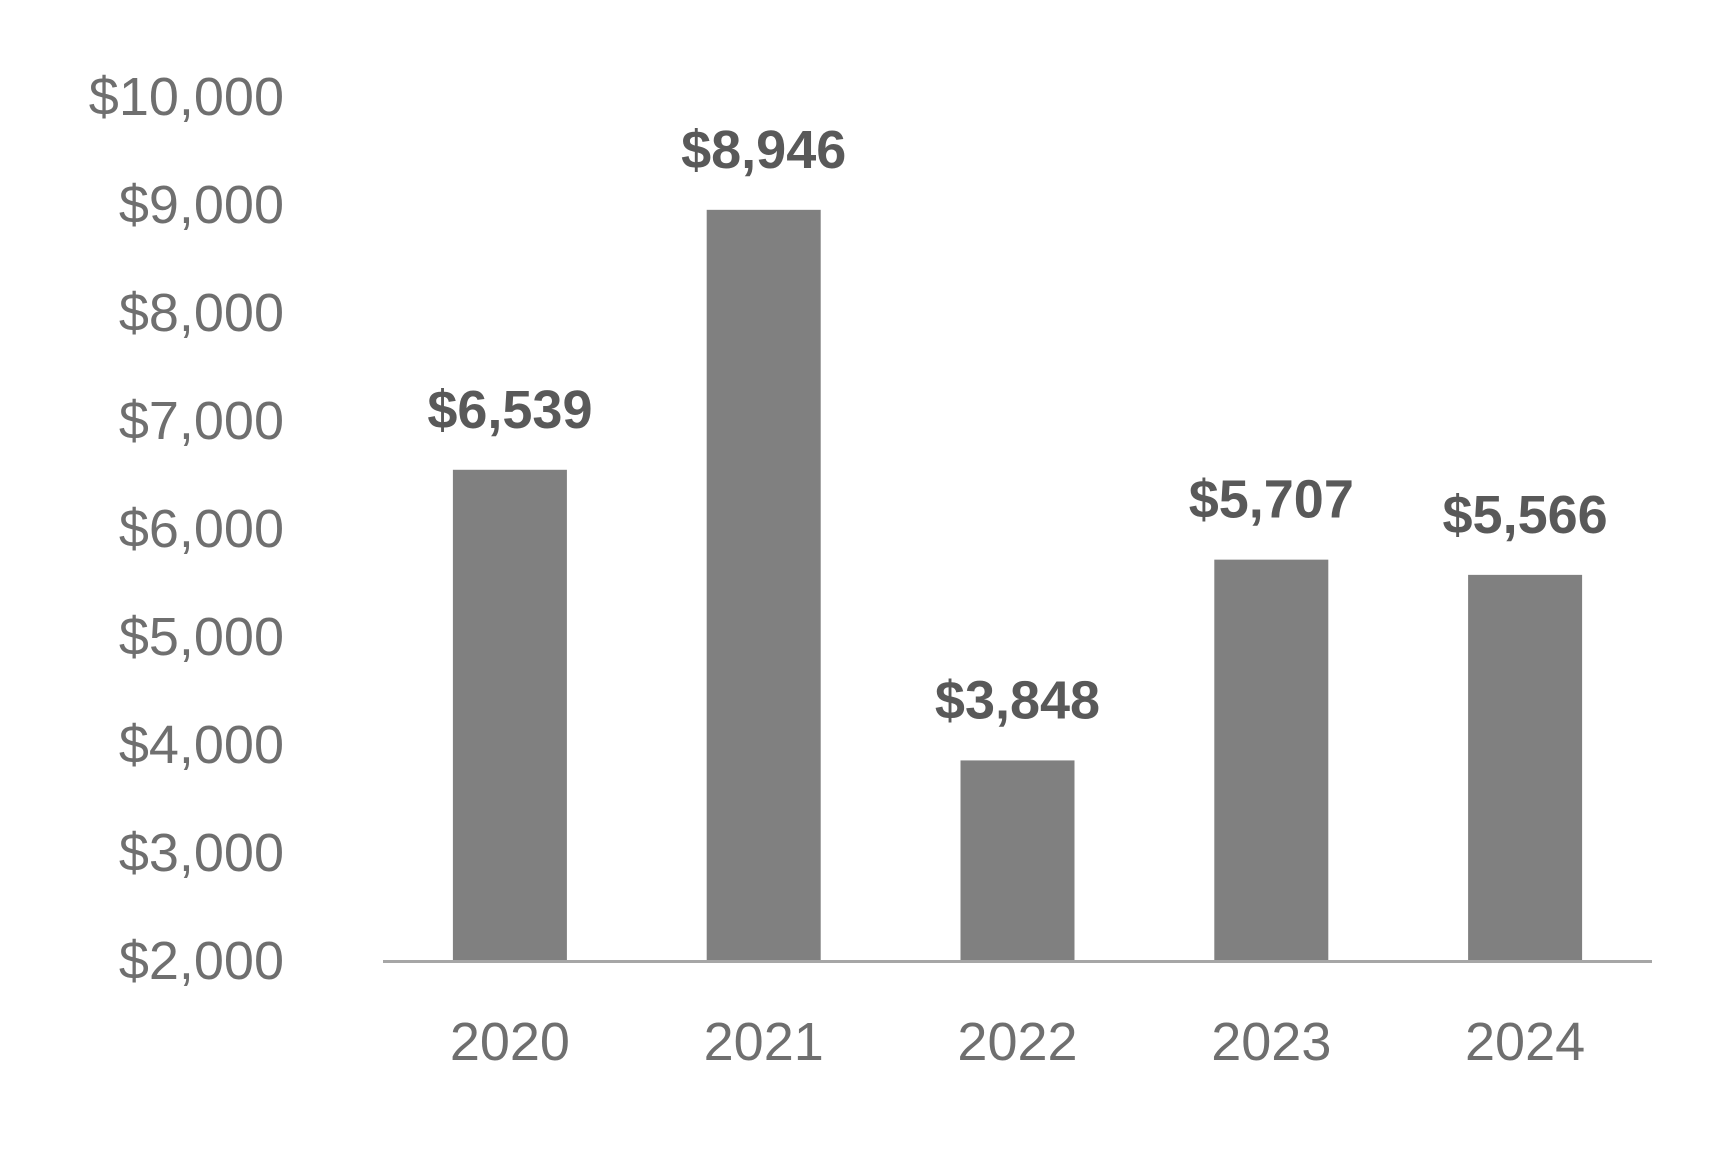  What do you see at coordinates (1525, 767) in the screenshot?
I see `bar-2024` at bounding box center [1525, 767].